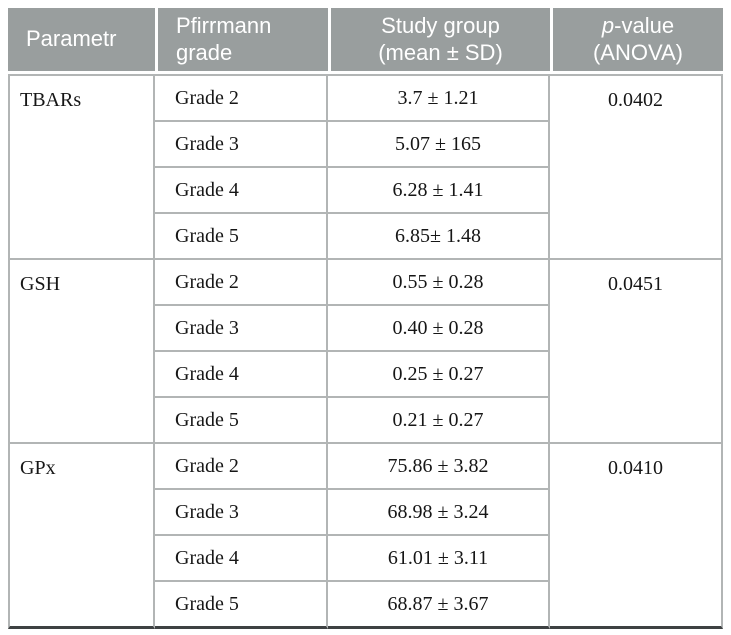 Image resolution: width=731 pixels, height=635 pixels. Describe the element at coordinates (81, 167) in the screenshot. I see `parameter-cell: TBARs` at that location.